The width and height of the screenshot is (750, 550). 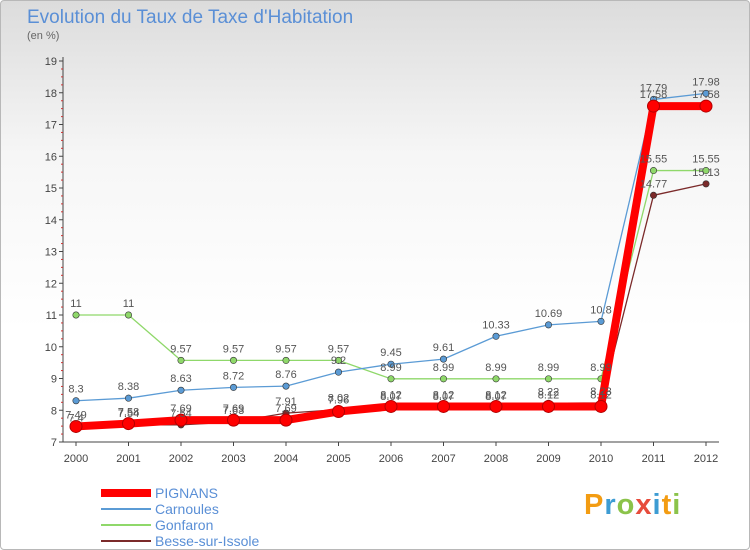 What do you see at coordinates (443, 348) in the screenshot?
I see `data-label: 9.61` at bounding box center [443, 348].